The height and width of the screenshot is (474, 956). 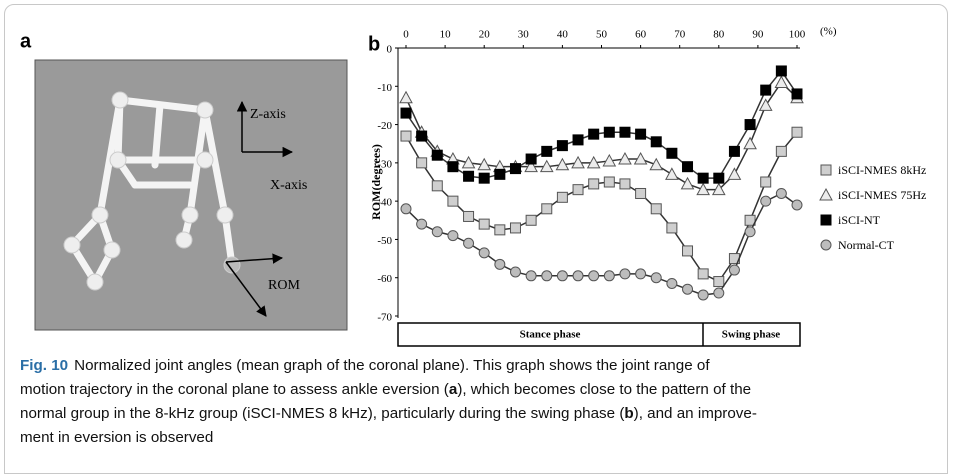 What do you see at coordinates (376, 182) in the screenshot?
I see `y-axis-title: ROM(degrees)` at bounding box center [376, 182].